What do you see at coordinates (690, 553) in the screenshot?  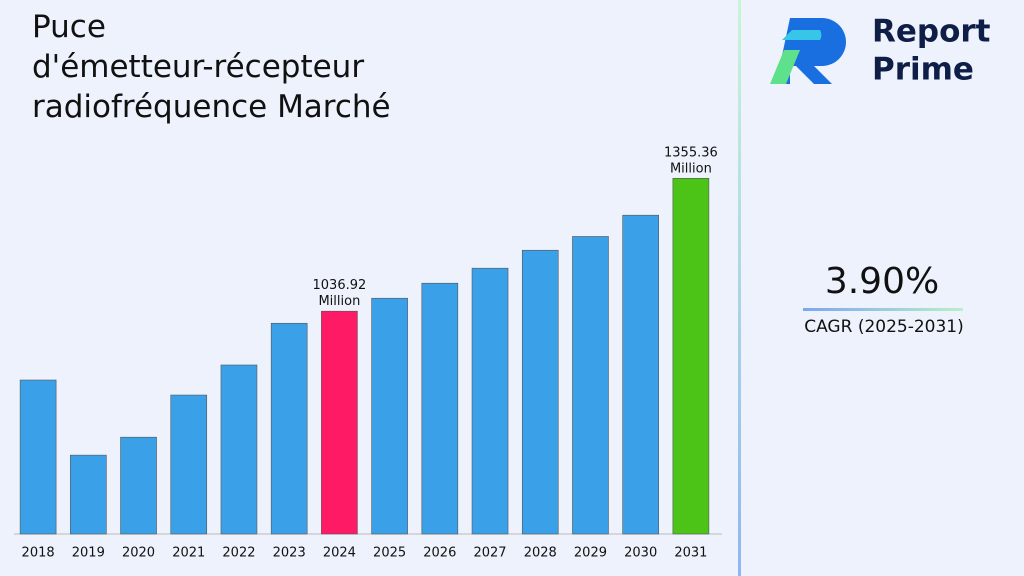 I see `x-tick-label: 2031` at bounding box center [690, 553].